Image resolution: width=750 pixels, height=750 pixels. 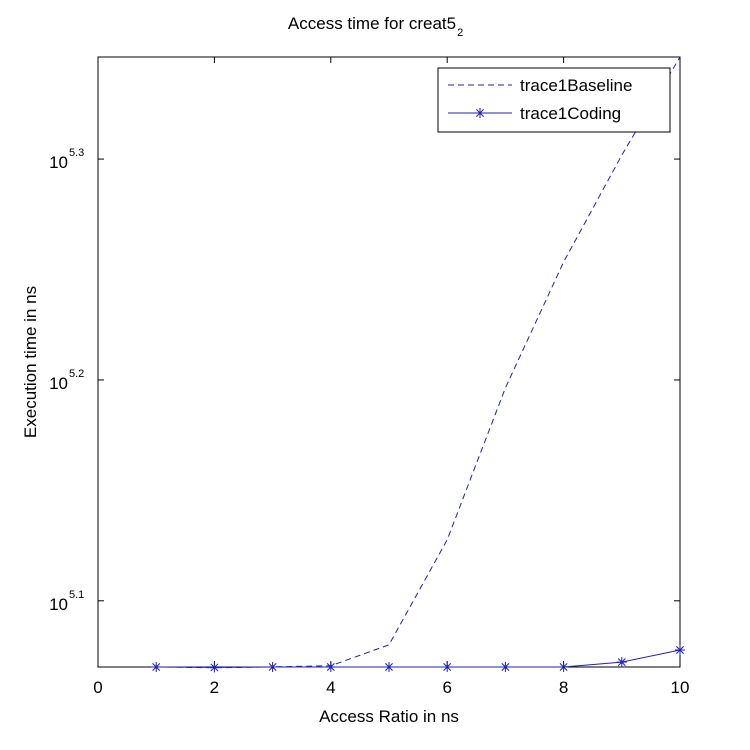 What do you see at coordinates (554, 100) in the screenshot?
I see `legend-box` at bounding box center [554, 100].